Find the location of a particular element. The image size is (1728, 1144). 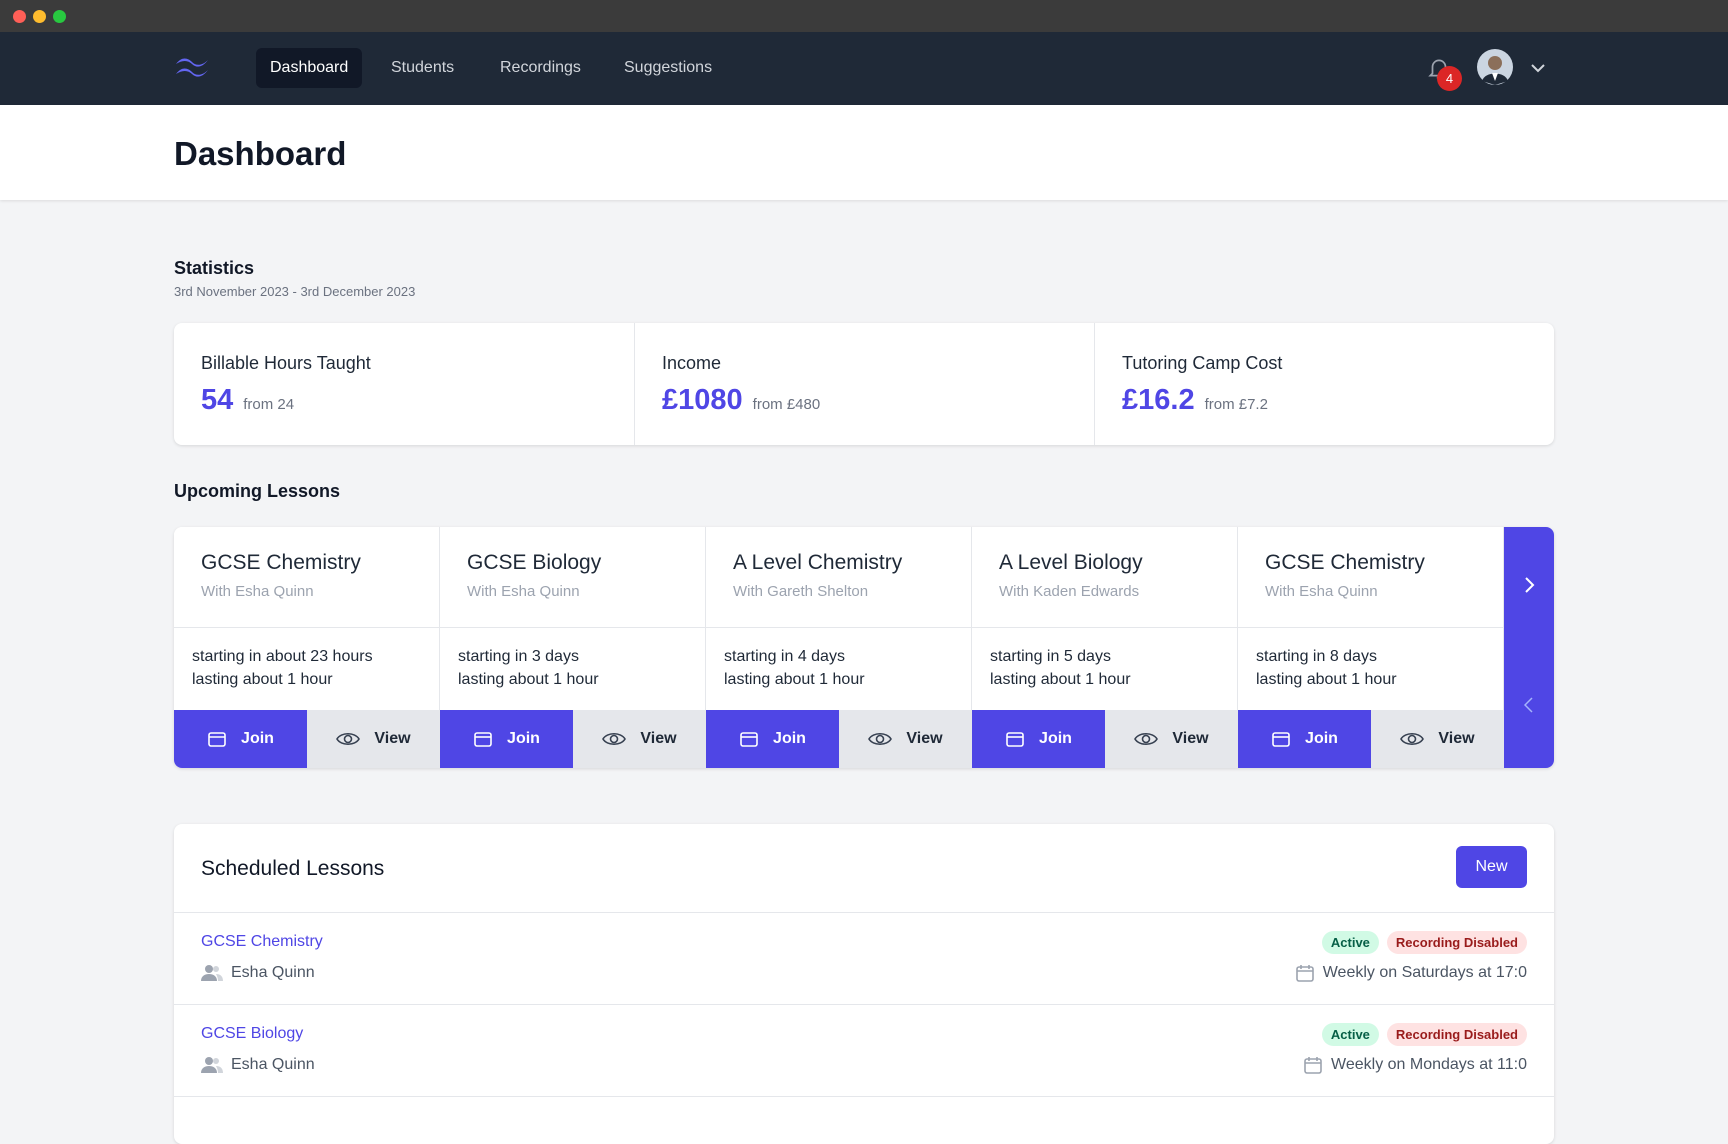

carousel-controls is located at coordinates (1529, 647).